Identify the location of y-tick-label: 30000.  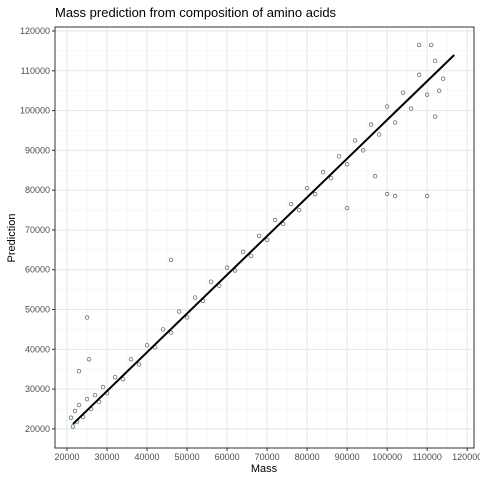
(37, 389).